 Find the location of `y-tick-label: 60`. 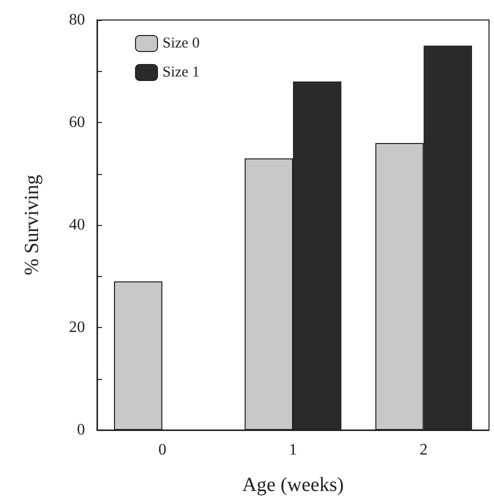

y-tick-label: 60 is located at coordinates (77, 122).